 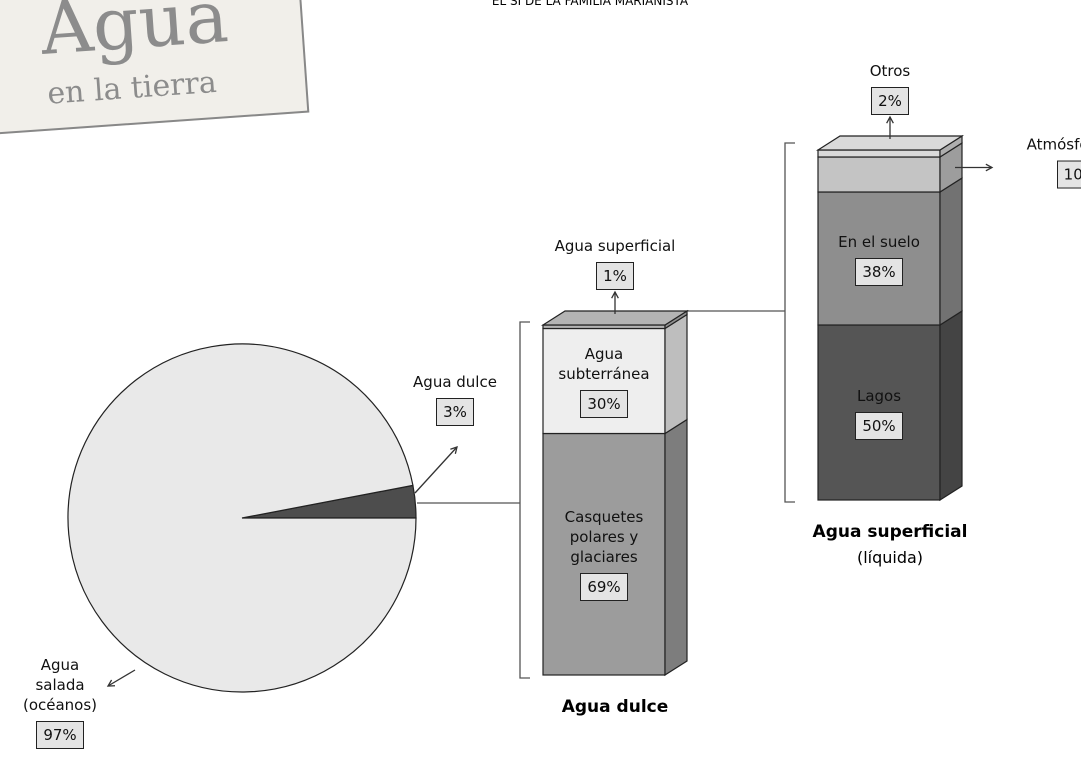 What do you see at coordinates (1068, 174) in the screenshot?
I see `value-label: 10%` at bounding box center [1068, 174].